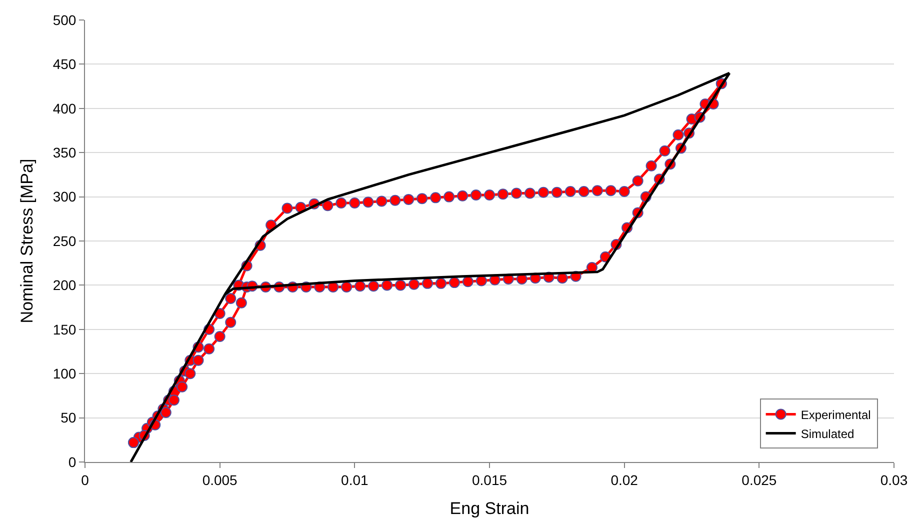 The image size is (920, 527). I want to click on y-tick-label: 150, so click(64, 329).